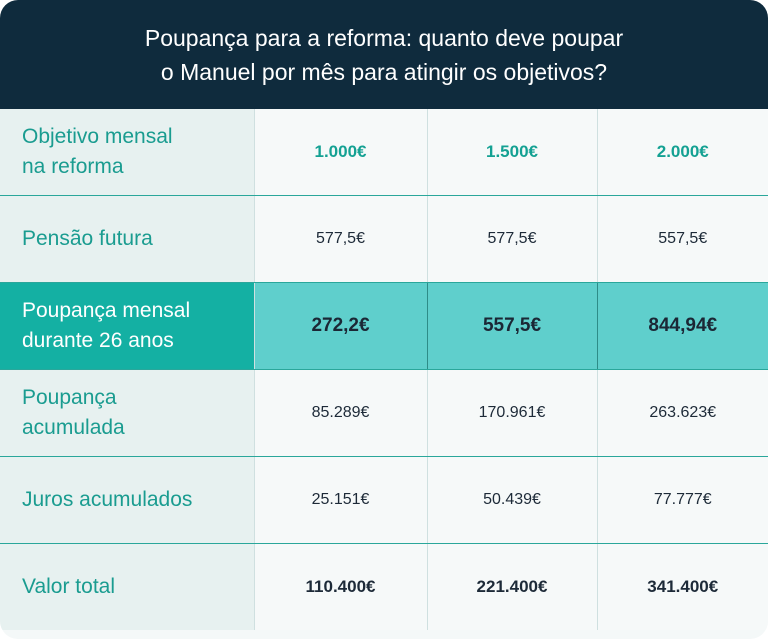  Describe the element at coordinates (127, 586) in the screenshot. I see `row-label: Valor total` at that location.